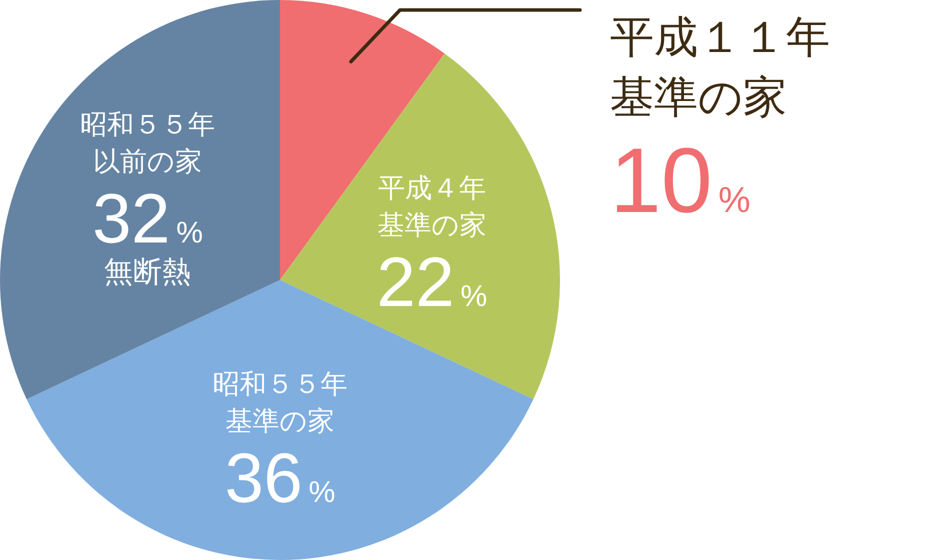  What do you see at coordinates (431, 206) in the screenshot?
I see `slice-label: 平成４年基準の家` at bounding box center [431, 206].